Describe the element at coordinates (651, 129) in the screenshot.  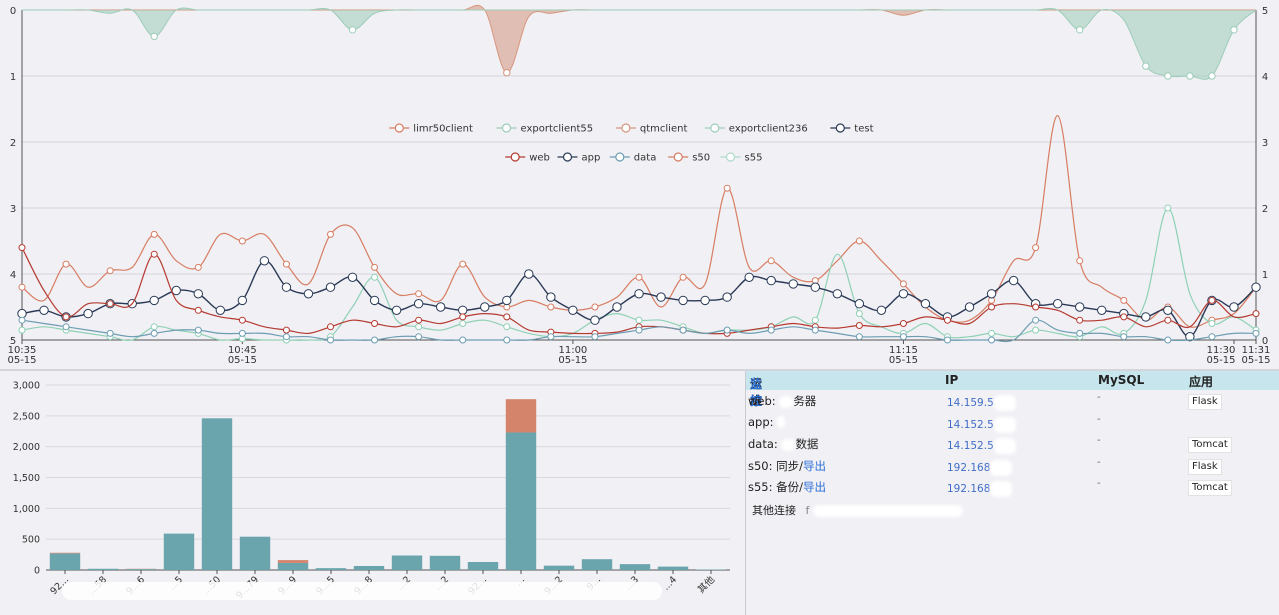
I see `legend-item-qtmclient: qtmclient` at that location.